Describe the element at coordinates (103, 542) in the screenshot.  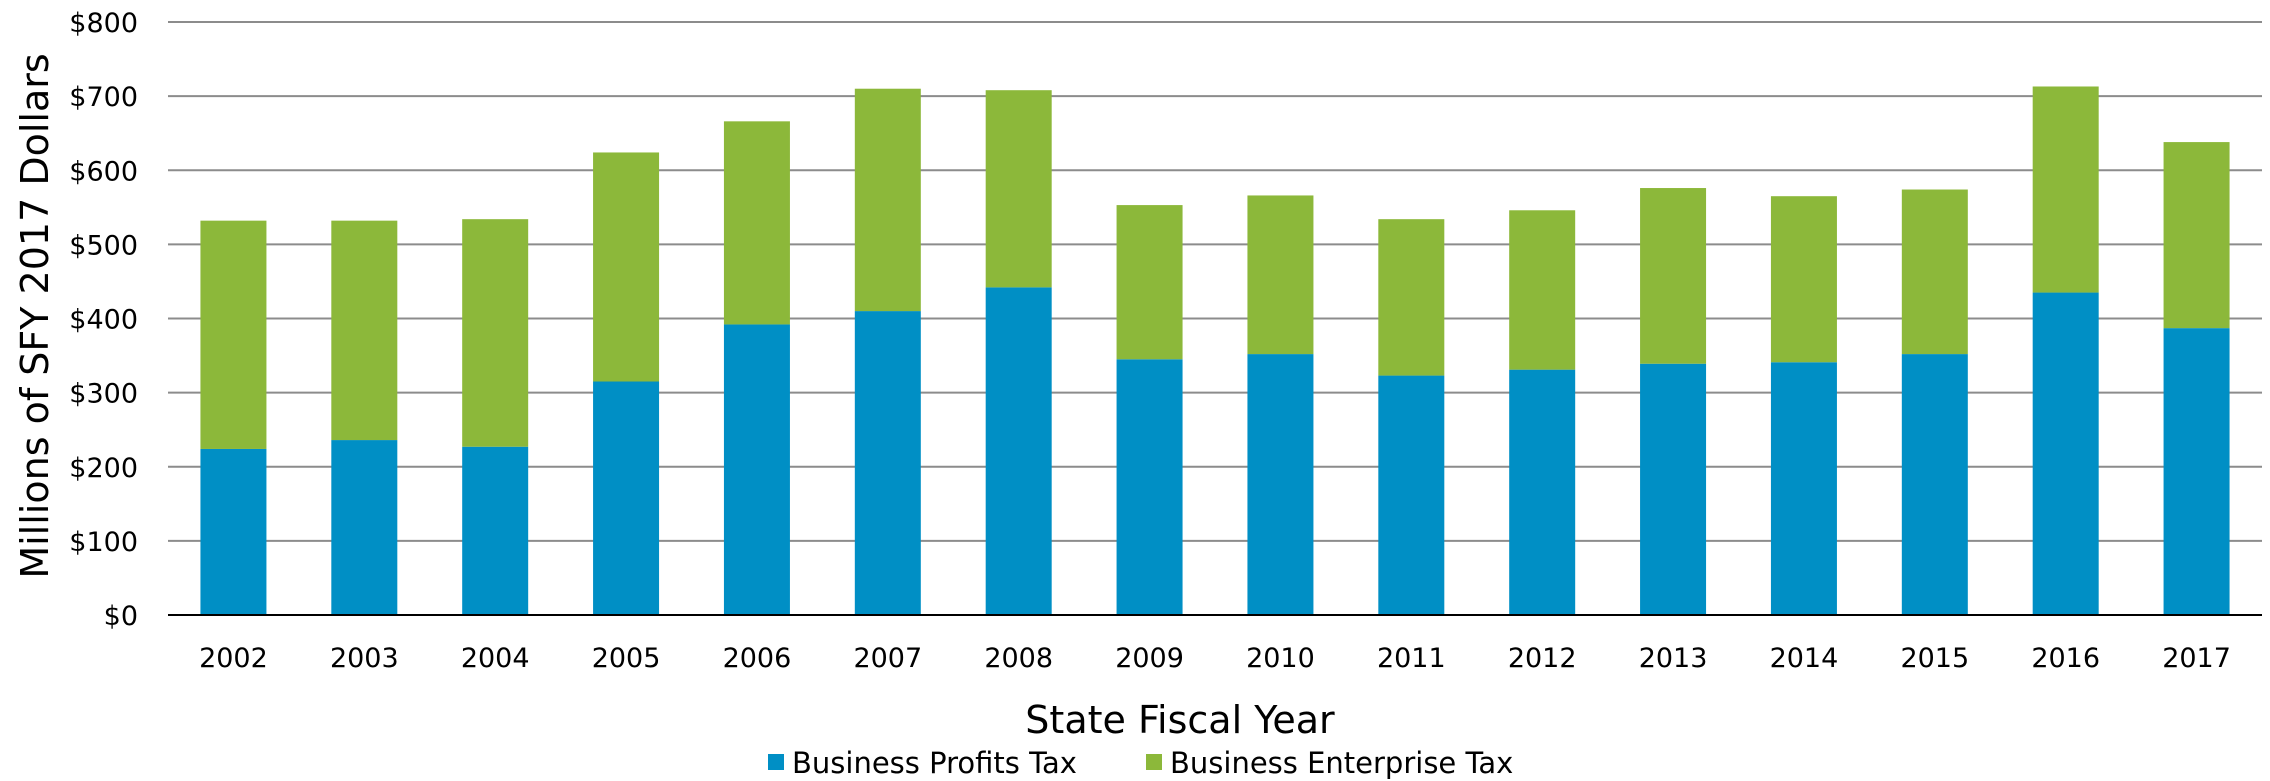
I see `y-tick-label: $100` at that location.